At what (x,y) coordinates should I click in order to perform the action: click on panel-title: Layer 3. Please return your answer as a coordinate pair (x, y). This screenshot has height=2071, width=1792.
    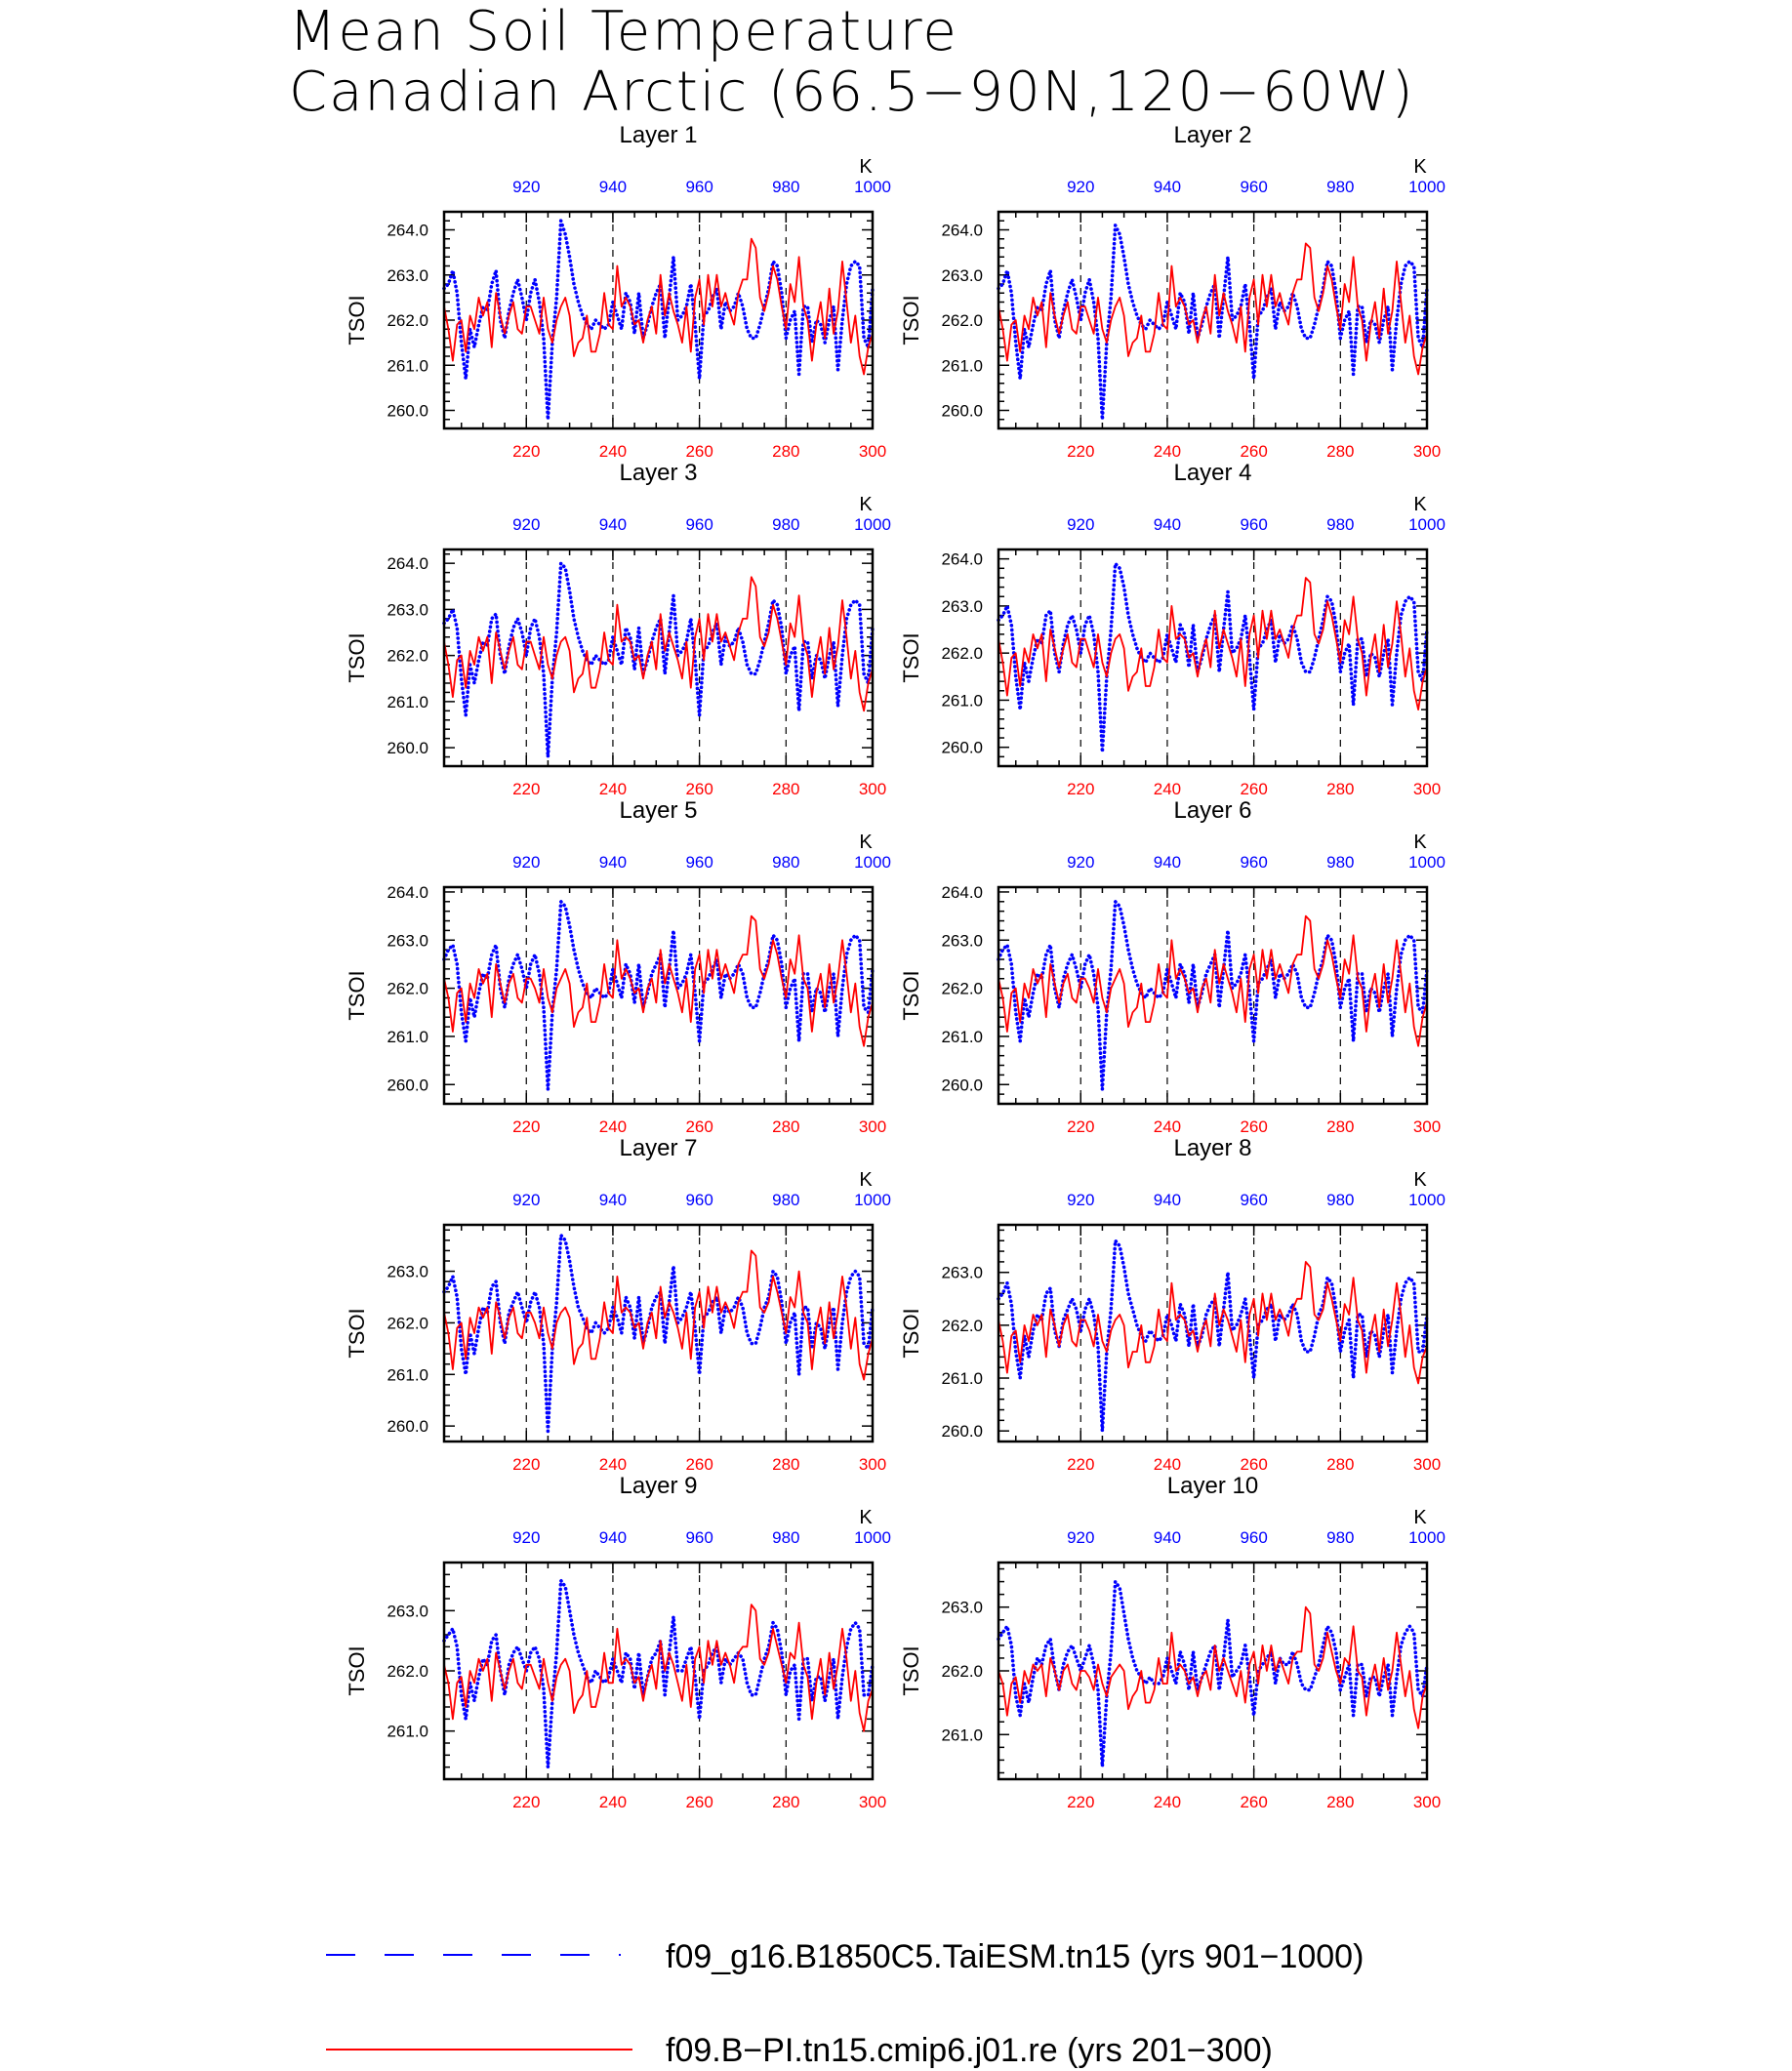
    Looking at the image, I should click on (658, 473).